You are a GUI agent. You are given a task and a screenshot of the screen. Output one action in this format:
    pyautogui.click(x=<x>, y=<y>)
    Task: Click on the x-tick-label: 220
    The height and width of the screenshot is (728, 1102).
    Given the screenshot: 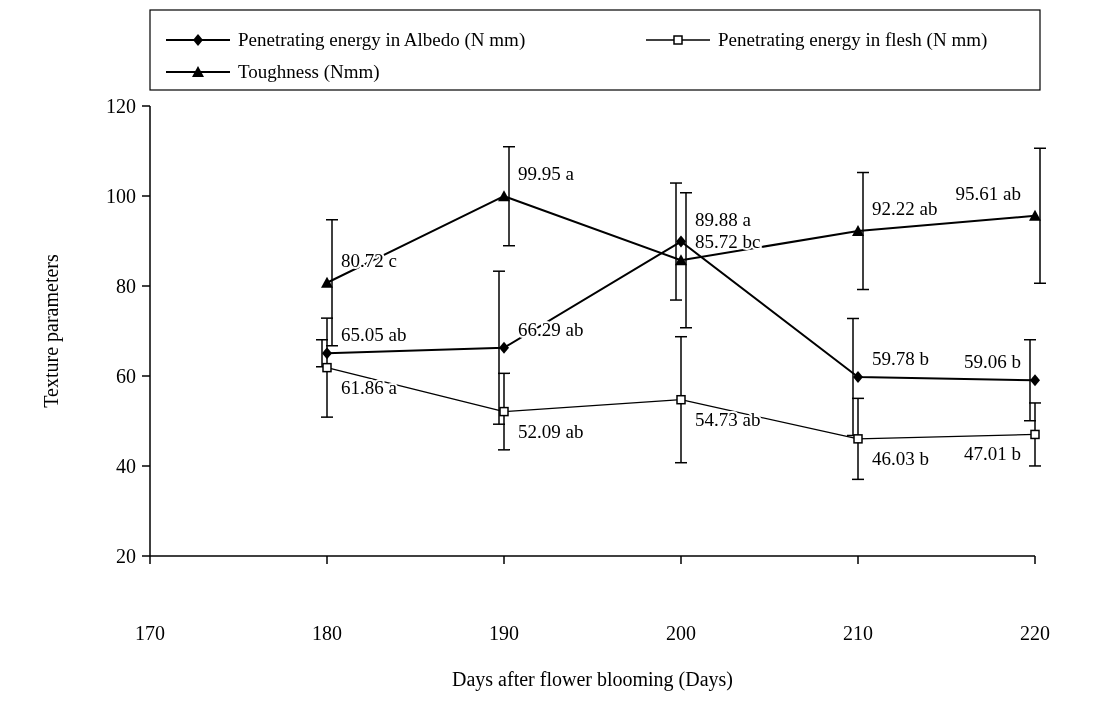 What is the action you would take?
    pyautogui.click(x=1035, y=633)
    